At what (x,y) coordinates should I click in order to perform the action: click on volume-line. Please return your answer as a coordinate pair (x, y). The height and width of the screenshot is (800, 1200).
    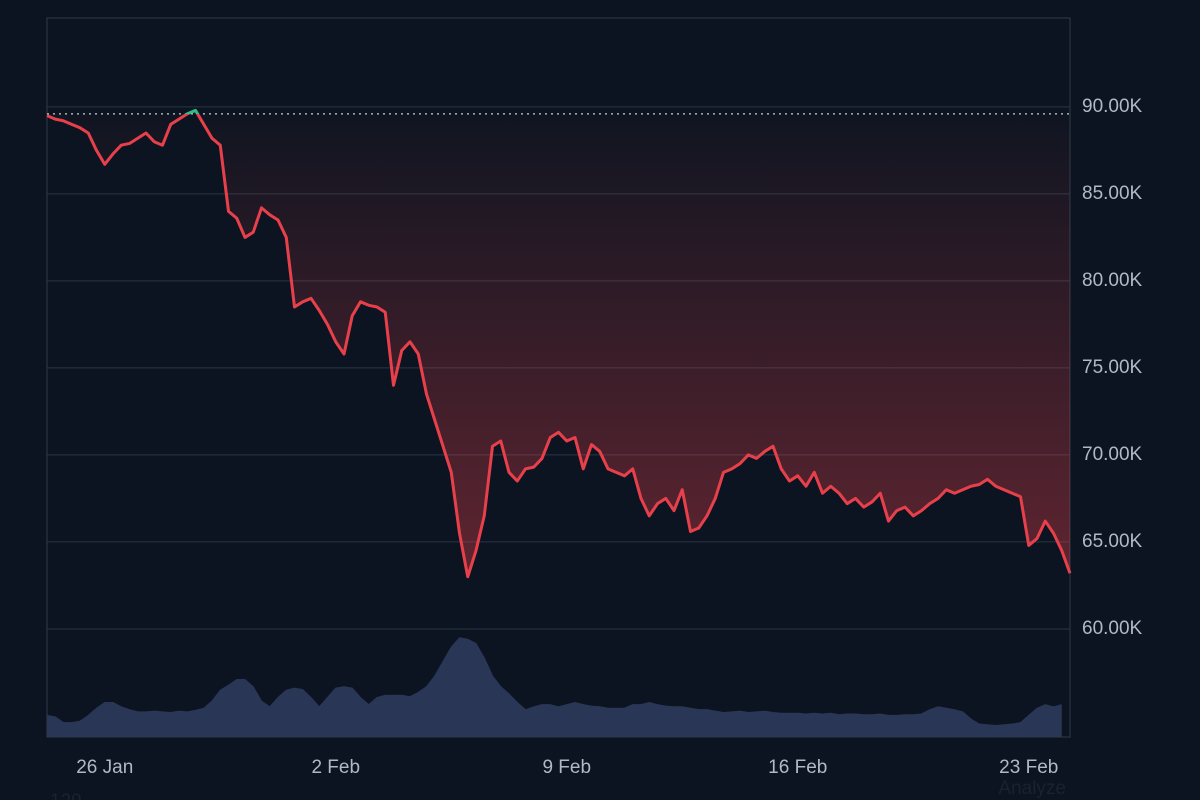
    Looking at the image, I should click on (554, 682).